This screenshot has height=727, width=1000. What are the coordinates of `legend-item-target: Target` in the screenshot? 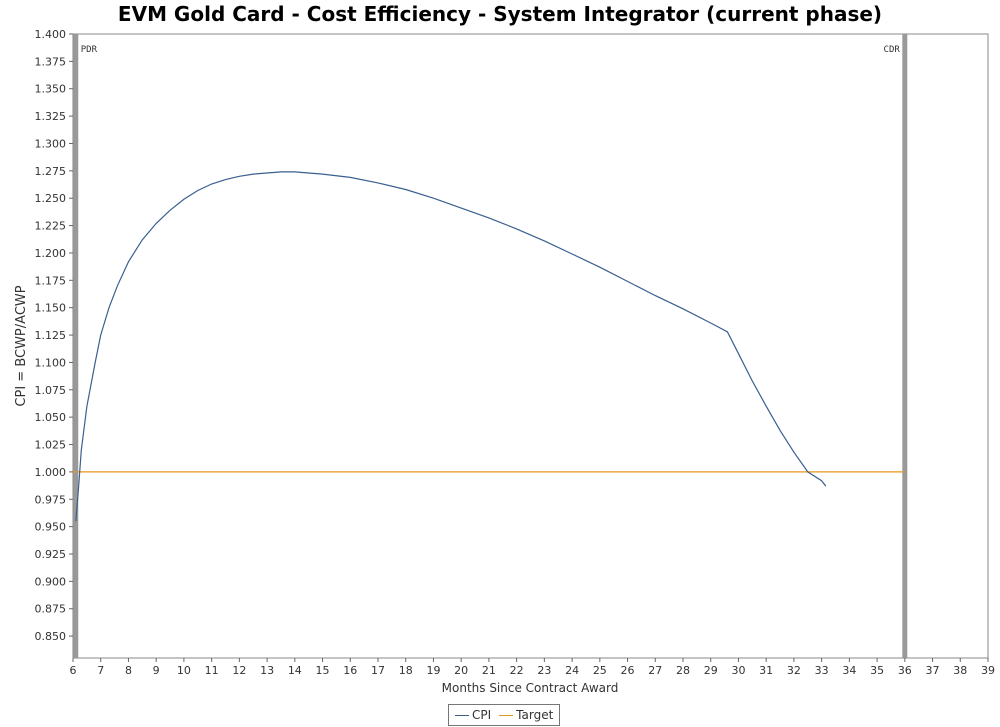 It's located at (526, 715).